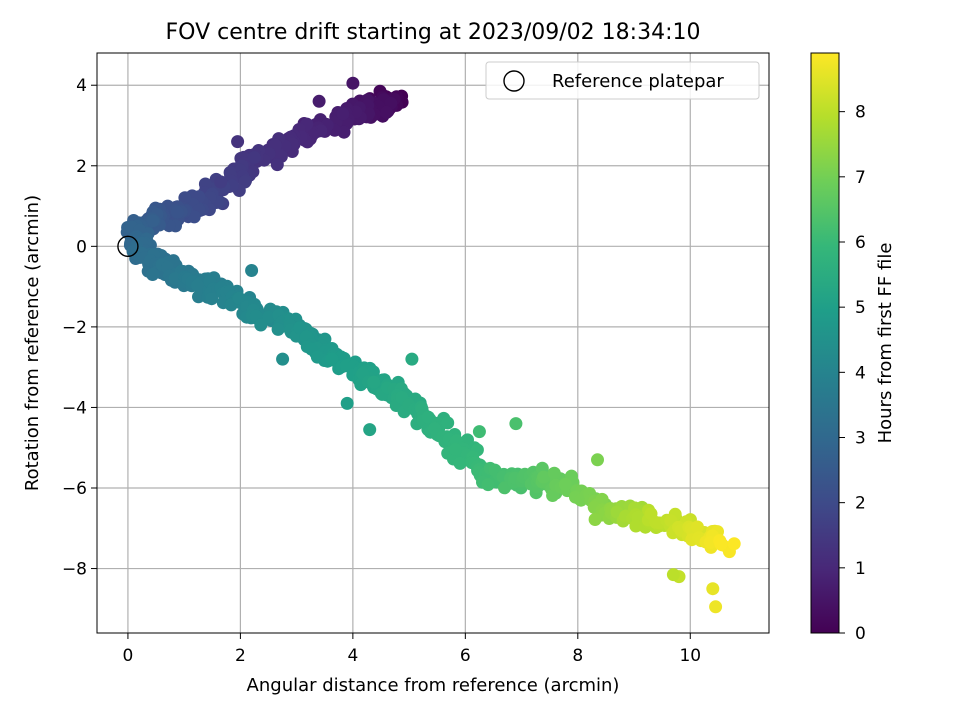 This screenshot has height=720, width=960. What do you see at coordinates (860, 438) in the screenshot?
I see `colorbar-tick-label: 3` at bounding box center [860, 438].